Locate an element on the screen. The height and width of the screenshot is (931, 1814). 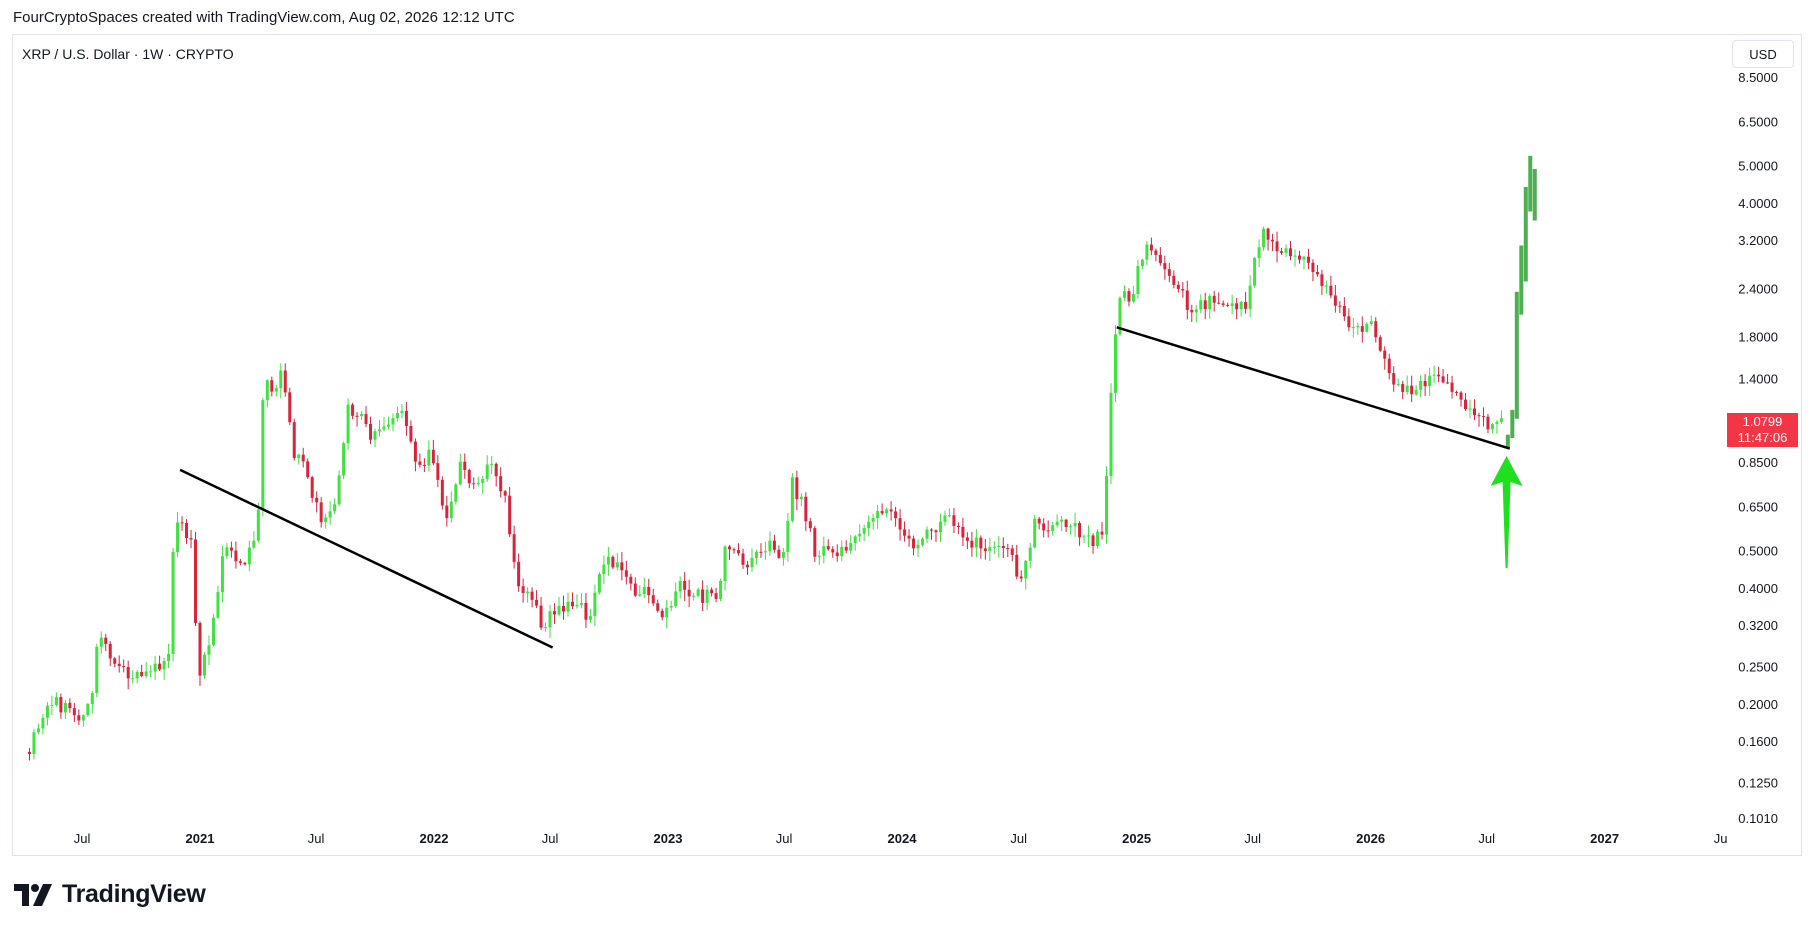
price-tick-label: 3.2000 is located at coordinates (1758, 240).